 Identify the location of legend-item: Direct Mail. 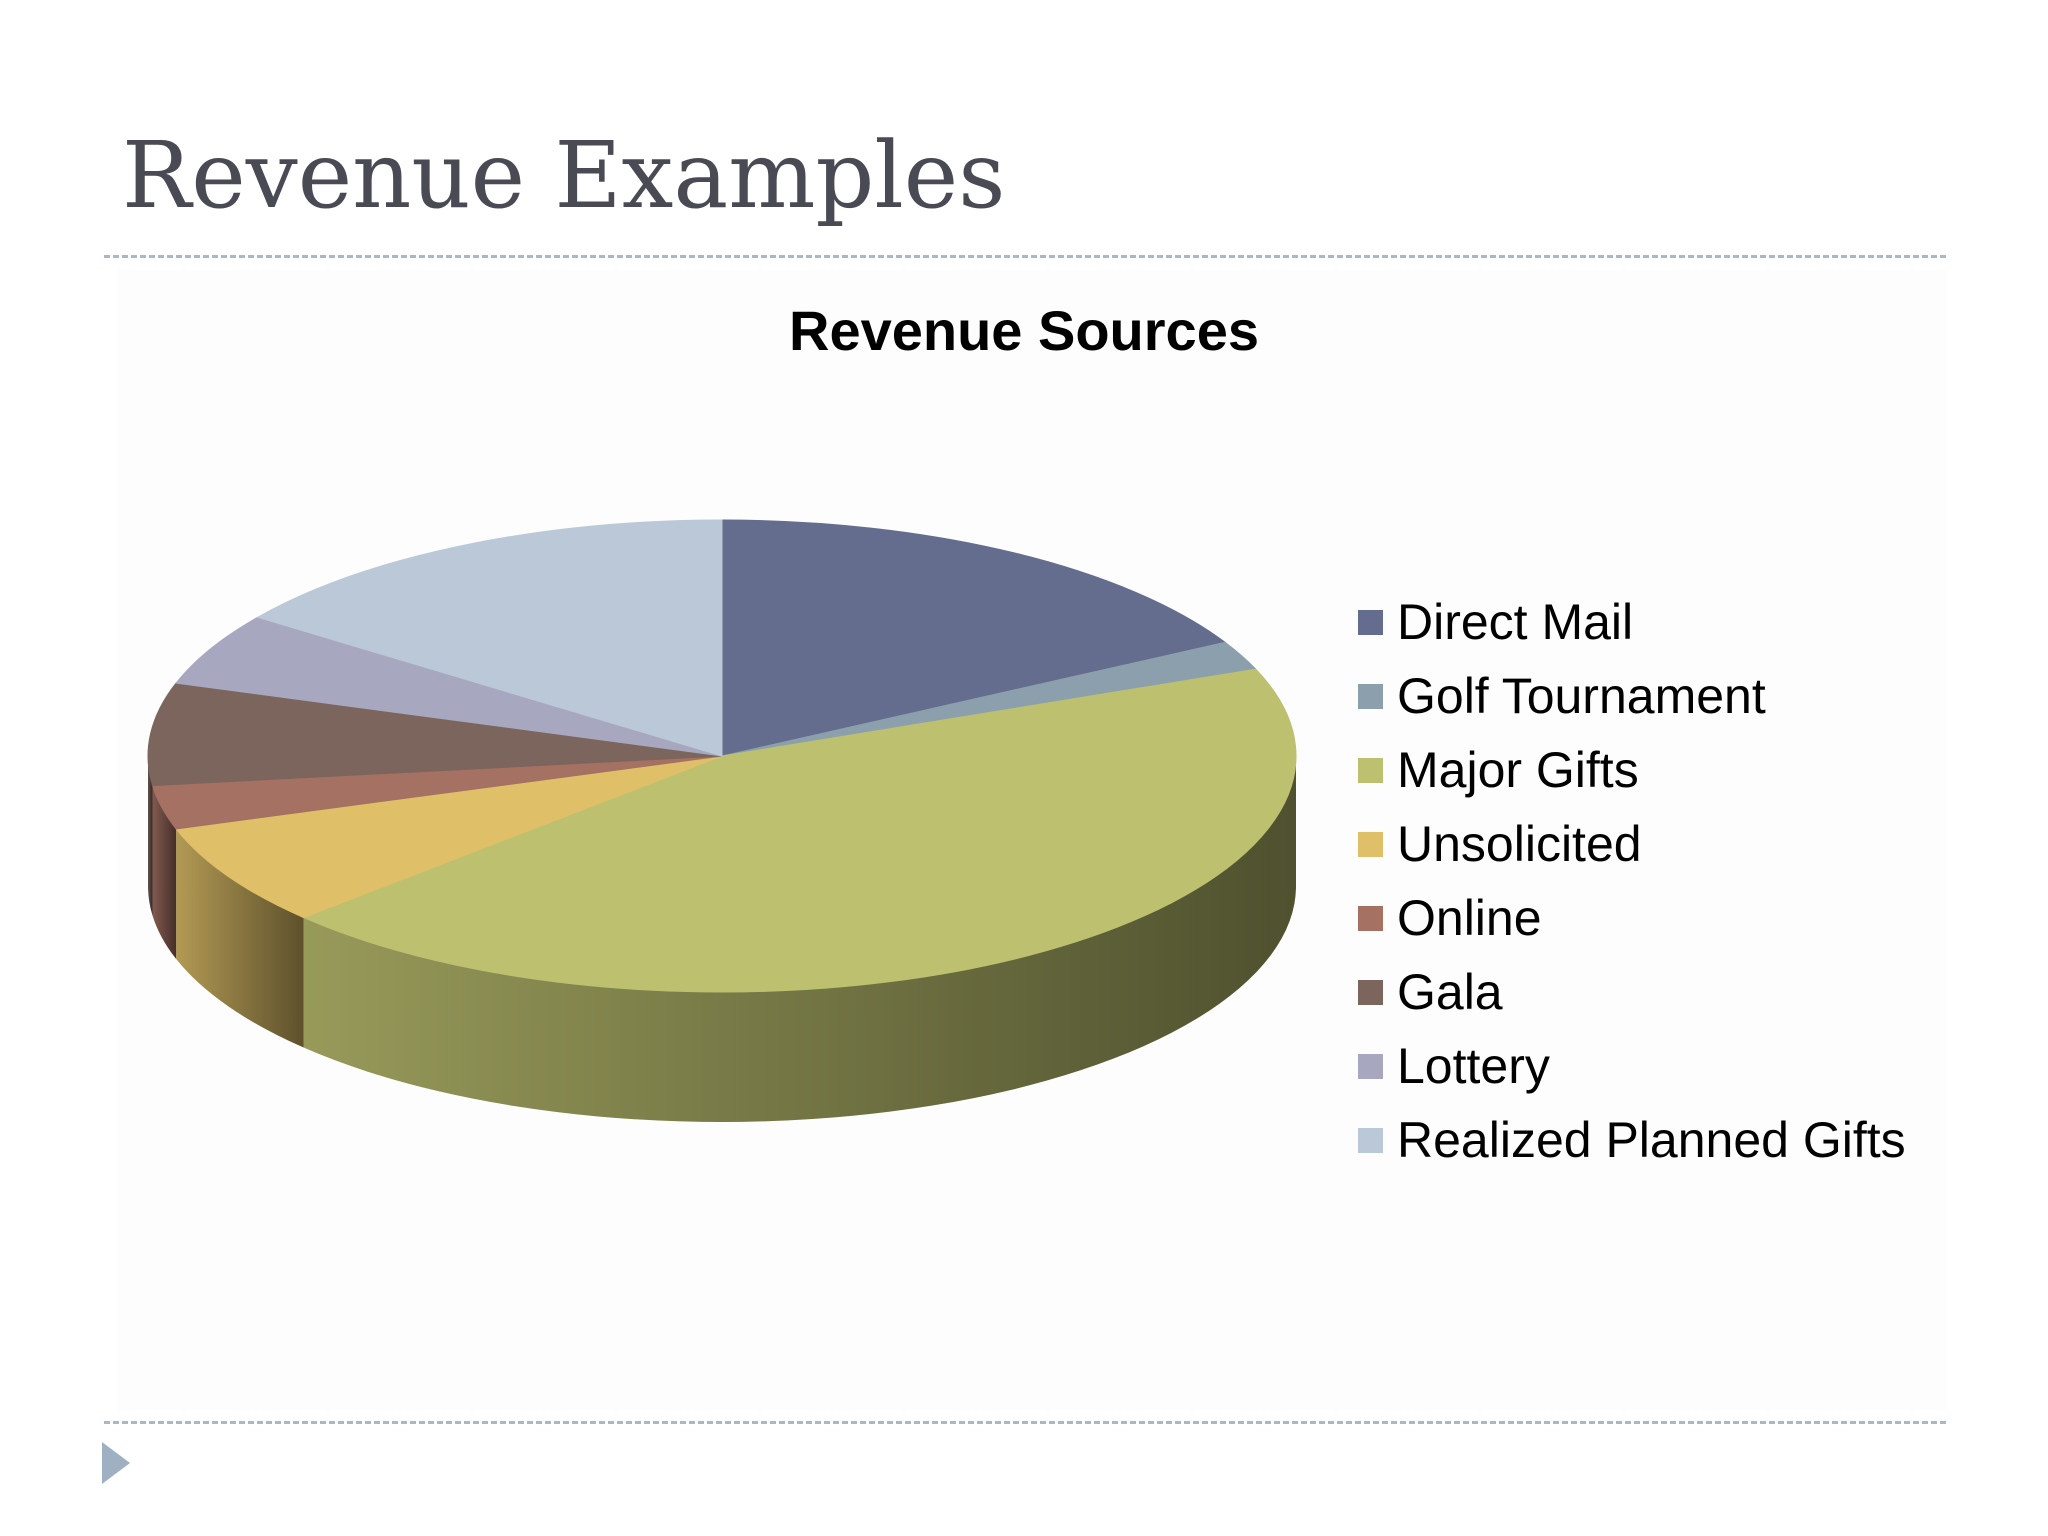
(1632, 622).